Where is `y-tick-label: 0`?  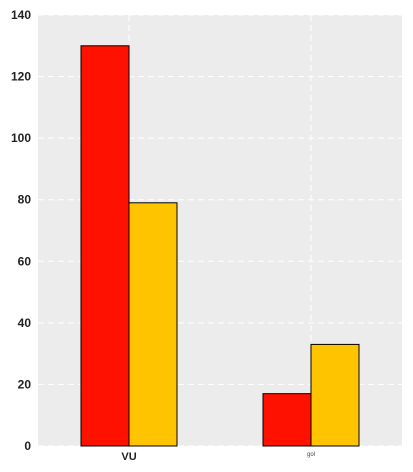 y-tick-label: 0 is located at coordinates (27, 446).